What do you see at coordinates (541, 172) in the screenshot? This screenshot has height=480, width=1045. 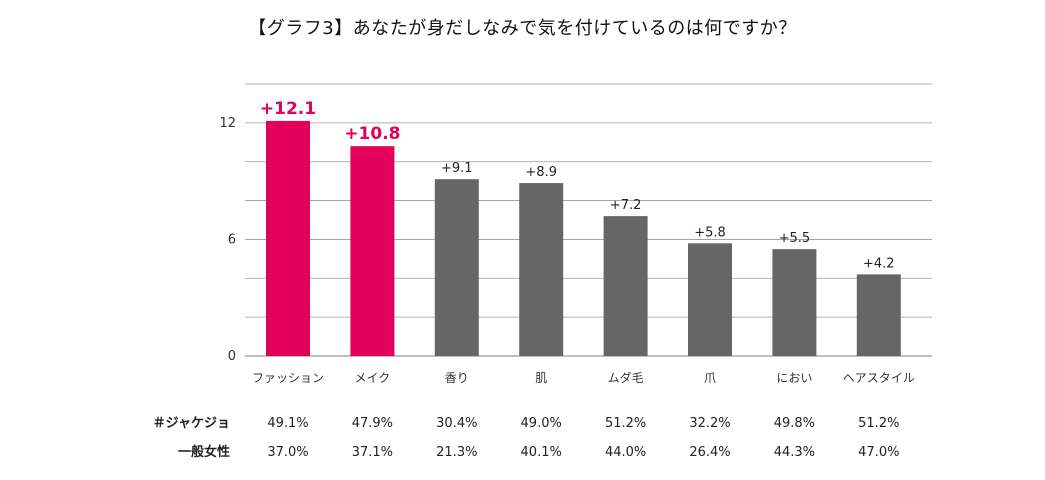 I see `data-label: +8.9` at bounding box center [541, 172].